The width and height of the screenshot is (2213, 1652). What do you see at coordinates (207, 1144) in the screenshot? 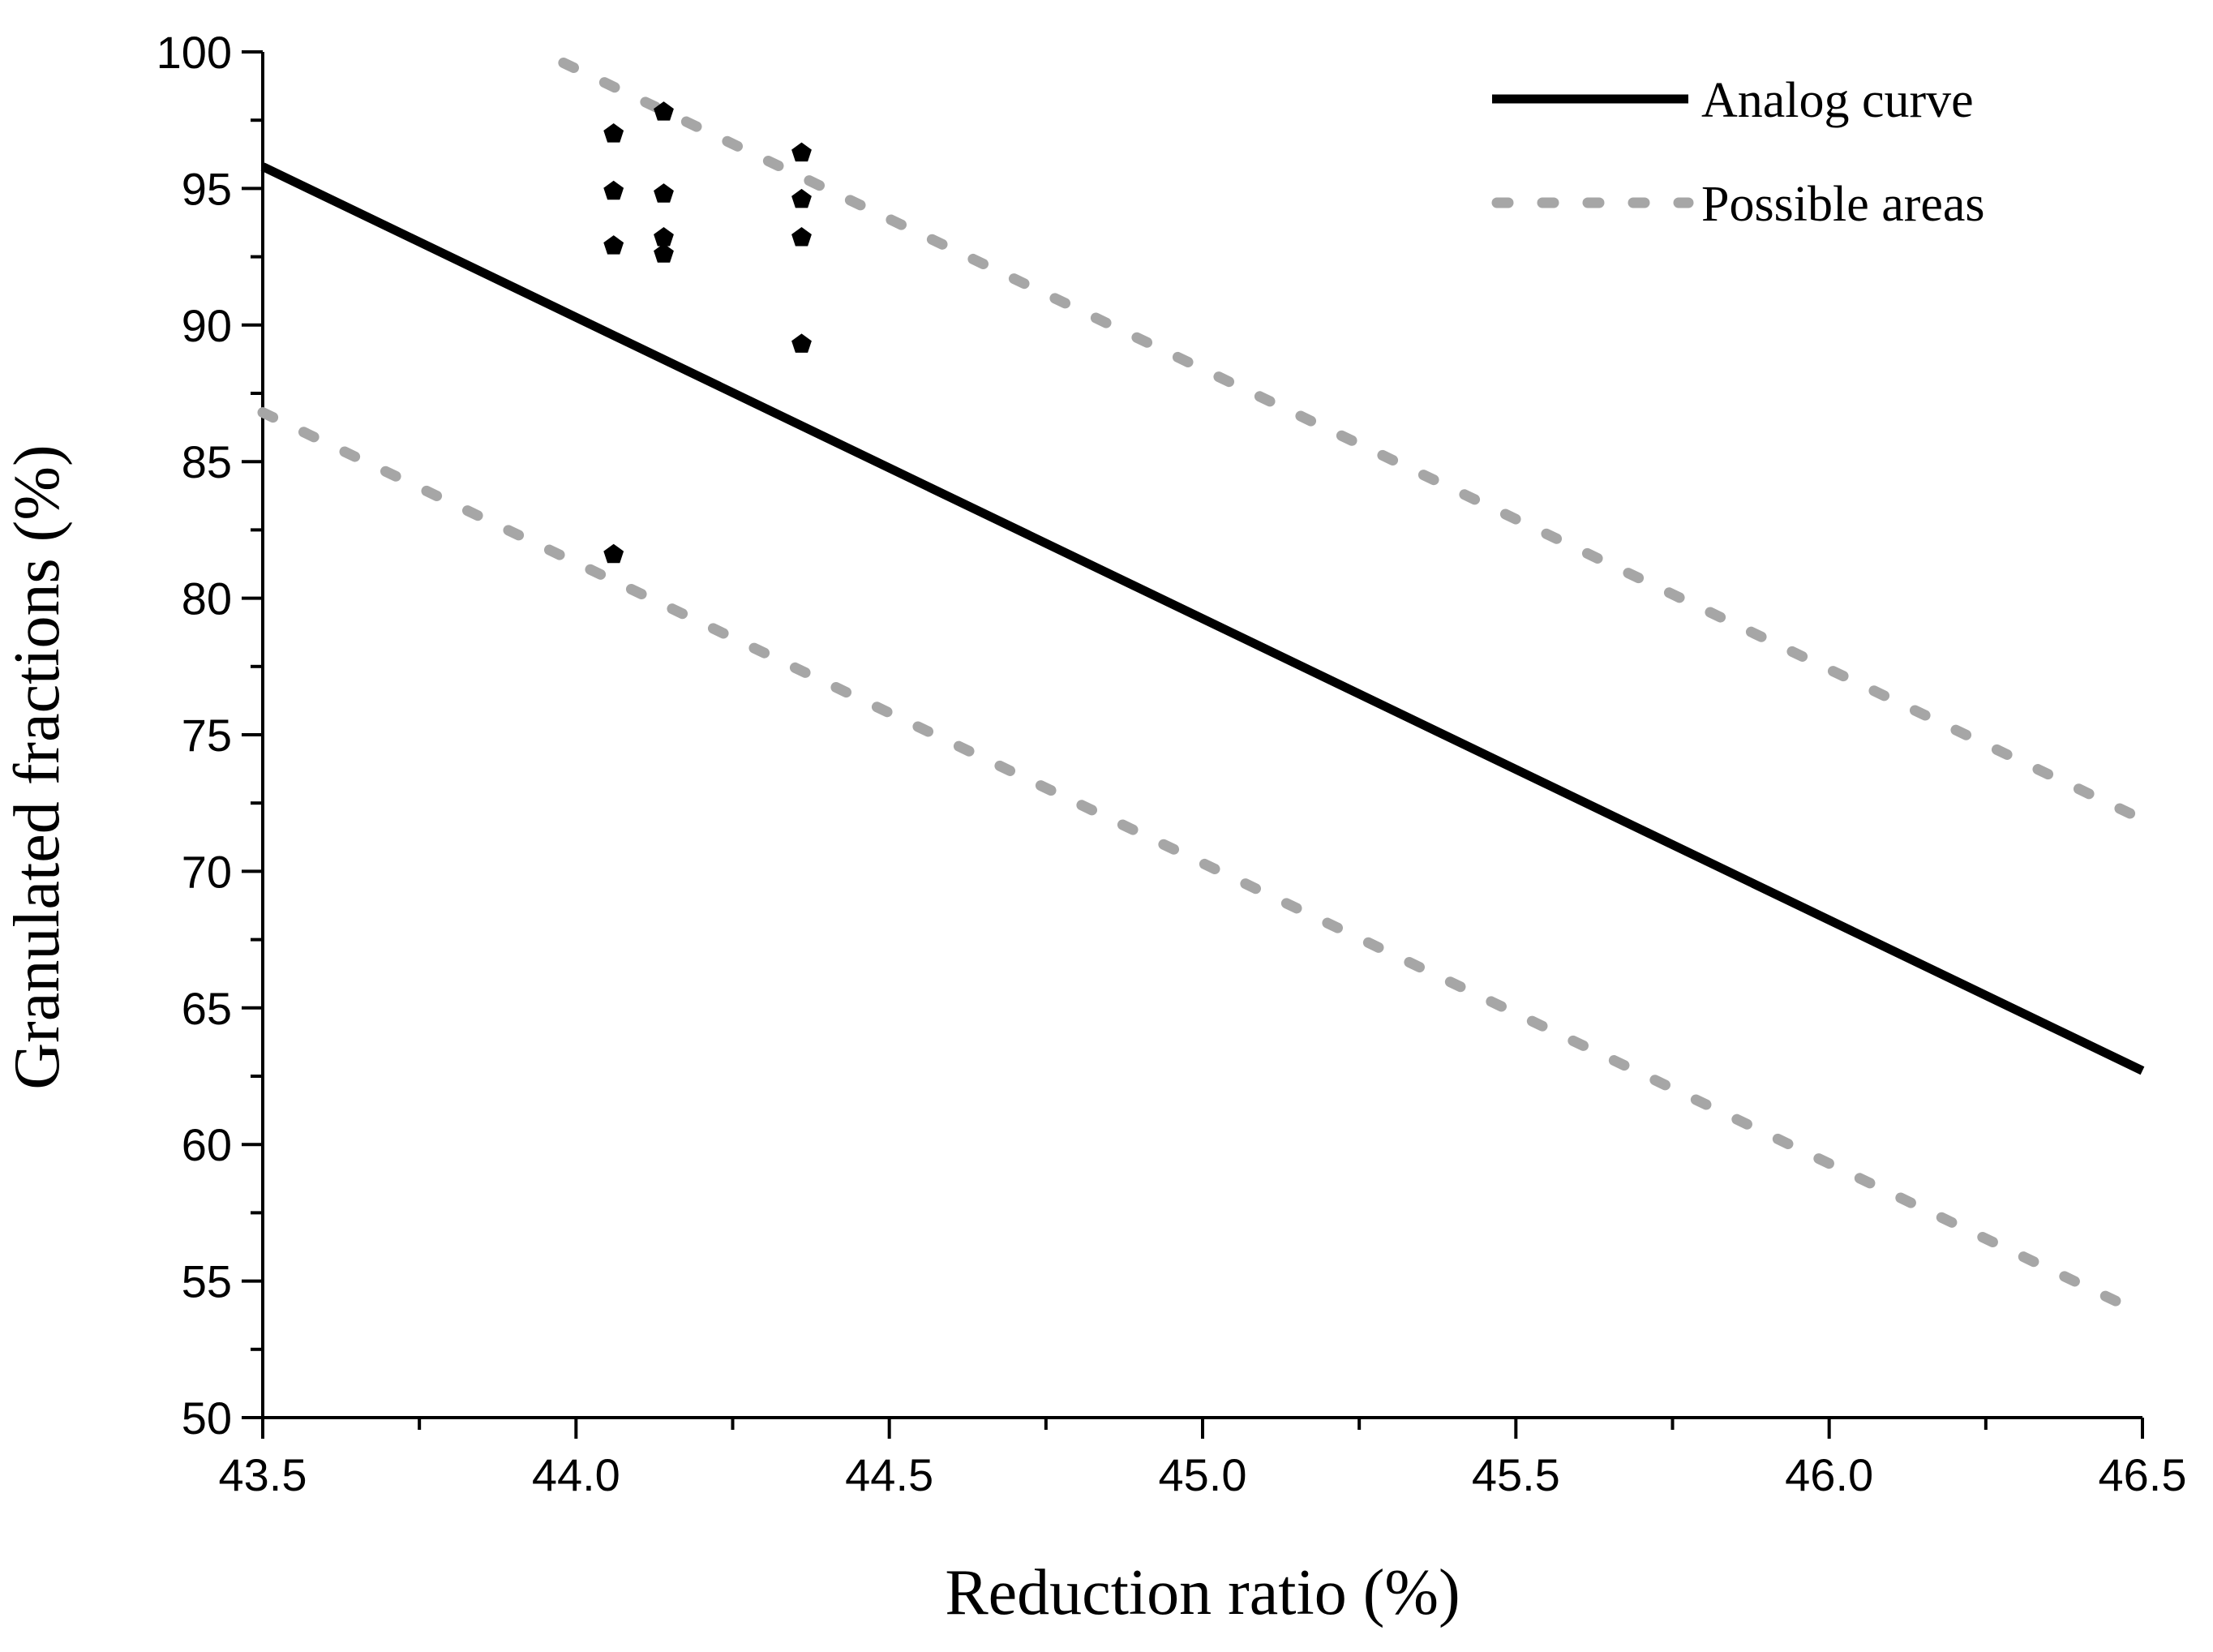
I see `y-tick-label: 60` at bounding box center [207, 1144].